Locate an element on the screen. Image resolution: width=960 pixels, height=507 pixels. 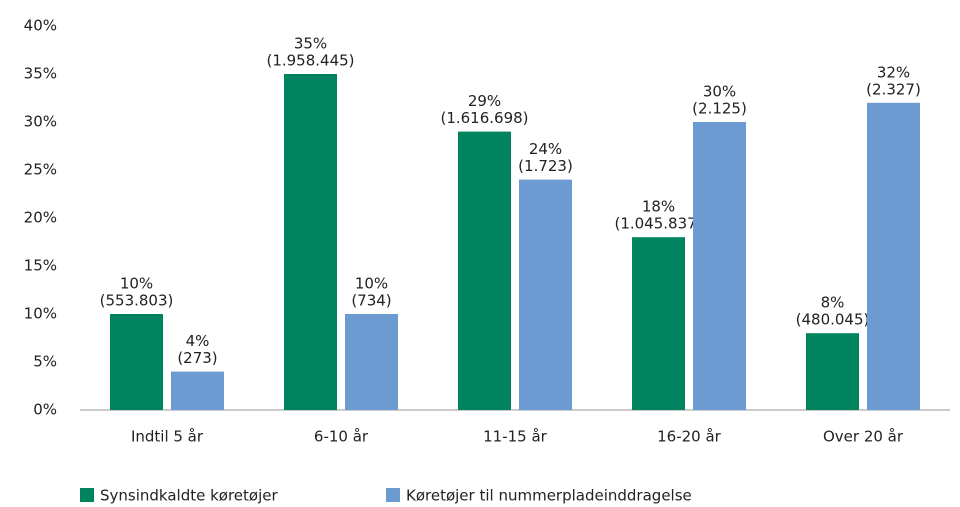
count-label: (553.803) is located at coordinates (137, 301).